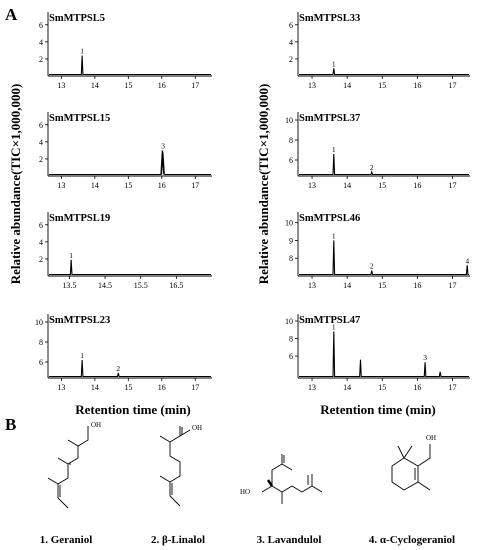 This screenshot has width=482, height=550. I want to click on chromatogram-panel-1: SmMTPSL5 2 4 6 13 14 15 16 17 1, so click(125, 51).